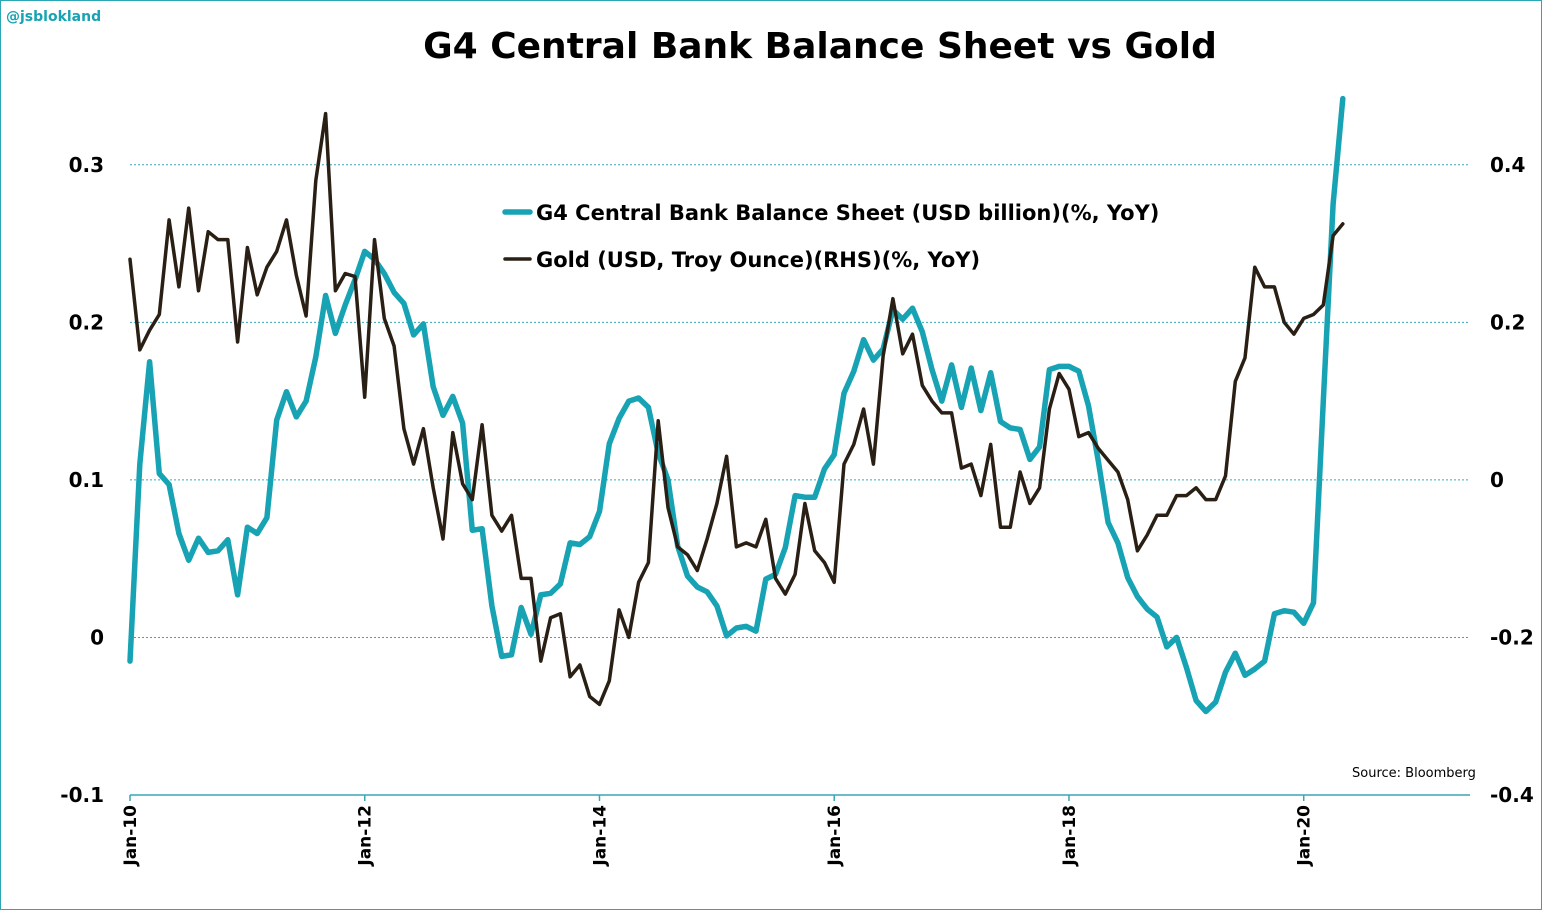  I want to click on x-tick-label: Jan-14, so click(600, 836).